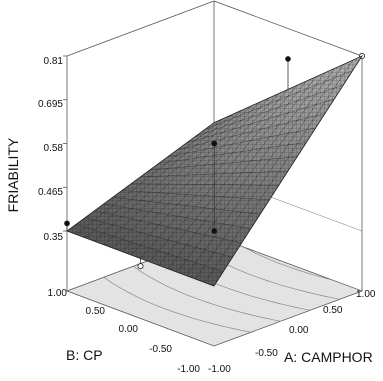 The height and width of the screenshot is (381, 383). I want to click on b-tick-label: -1.00, so click(188, 369).